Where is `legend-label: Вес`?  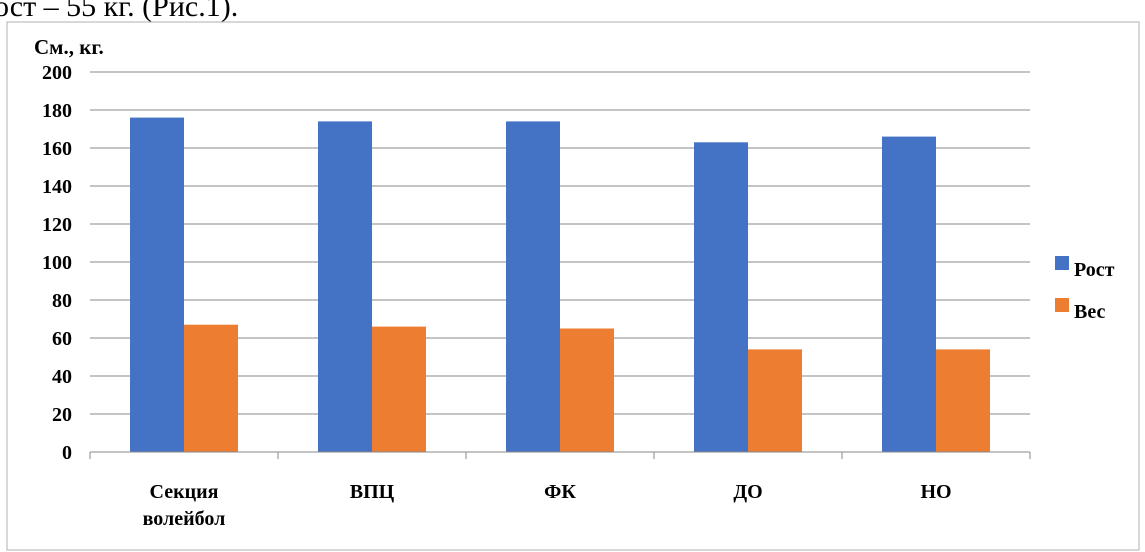
legend-label: Вес is located at coordinates (1089, 312).